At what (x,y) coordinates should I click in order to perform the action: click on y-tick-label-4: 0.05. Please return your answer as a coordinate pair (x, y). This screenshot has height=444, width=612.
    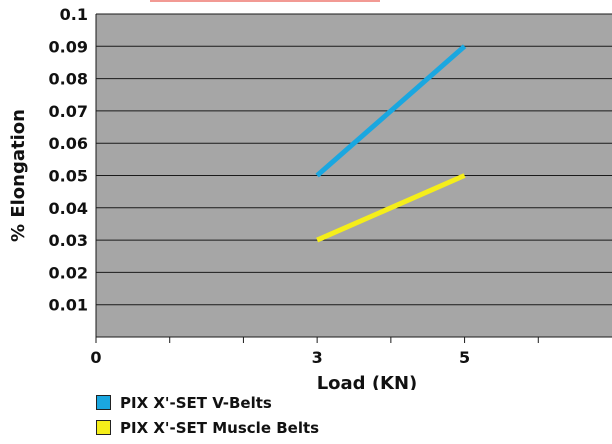
    Looking at the image, I should click on (68, 176).